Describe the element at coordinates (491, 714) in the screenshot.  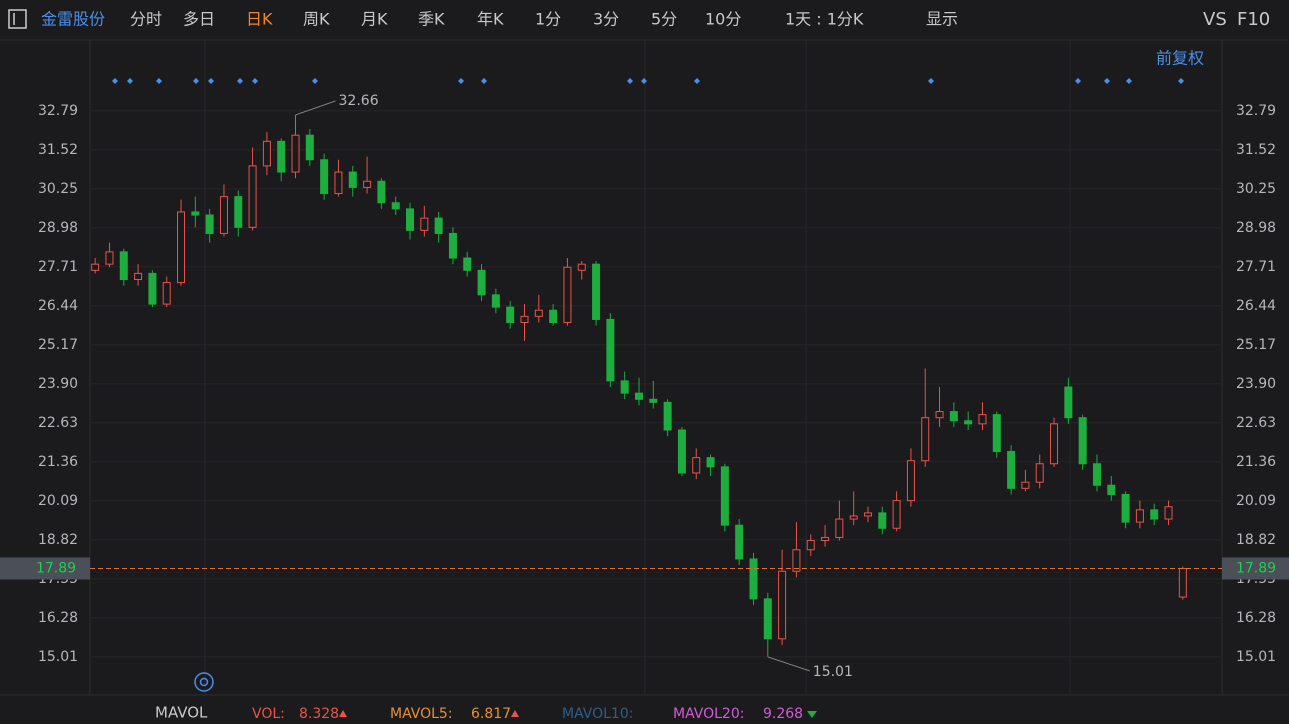
I see `mavol5-value: 6.817` at that location.